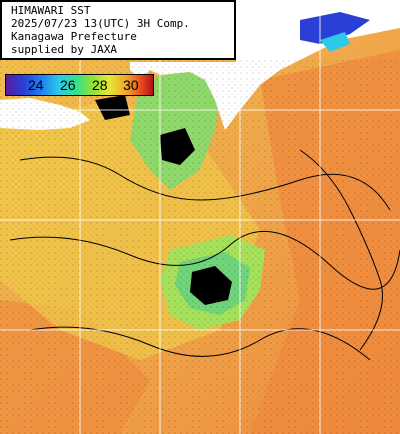 This screenshot has width=400, height=434. I want to click on title-line-credit: supplied by JAXA, so click(64, 49).